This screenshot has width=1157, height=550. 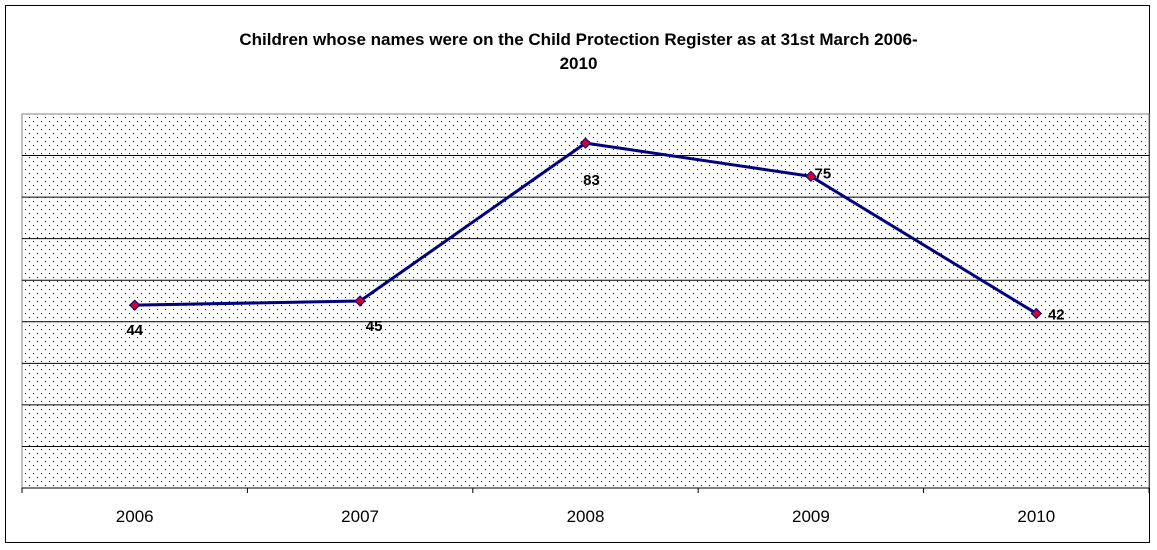 What do you see at coordinates (823, 173) in the screenshot?
I see `data-label: 75` at bounding box center [823, 173].